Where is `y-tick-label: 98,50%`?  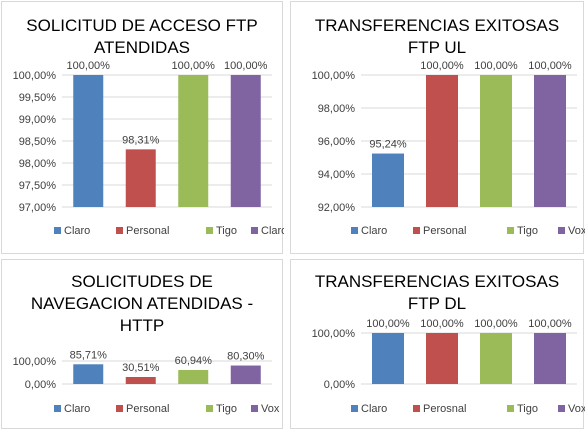 y-tick-label: 98,50% is located at coordinates (38, 142).